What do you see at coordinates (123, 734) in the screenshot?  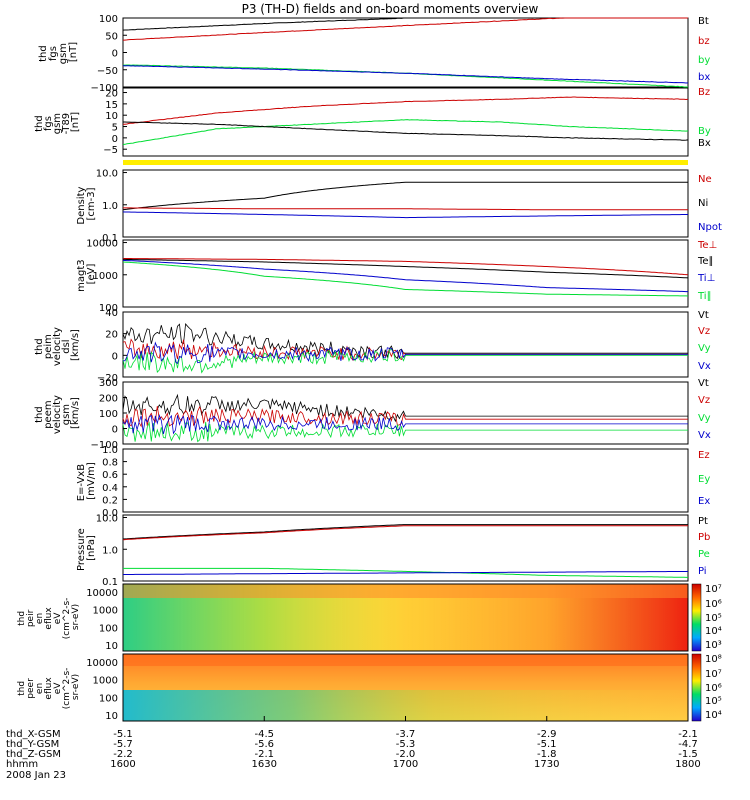 I see `x-row-value: -5.1` at bounding box center [123, 734].